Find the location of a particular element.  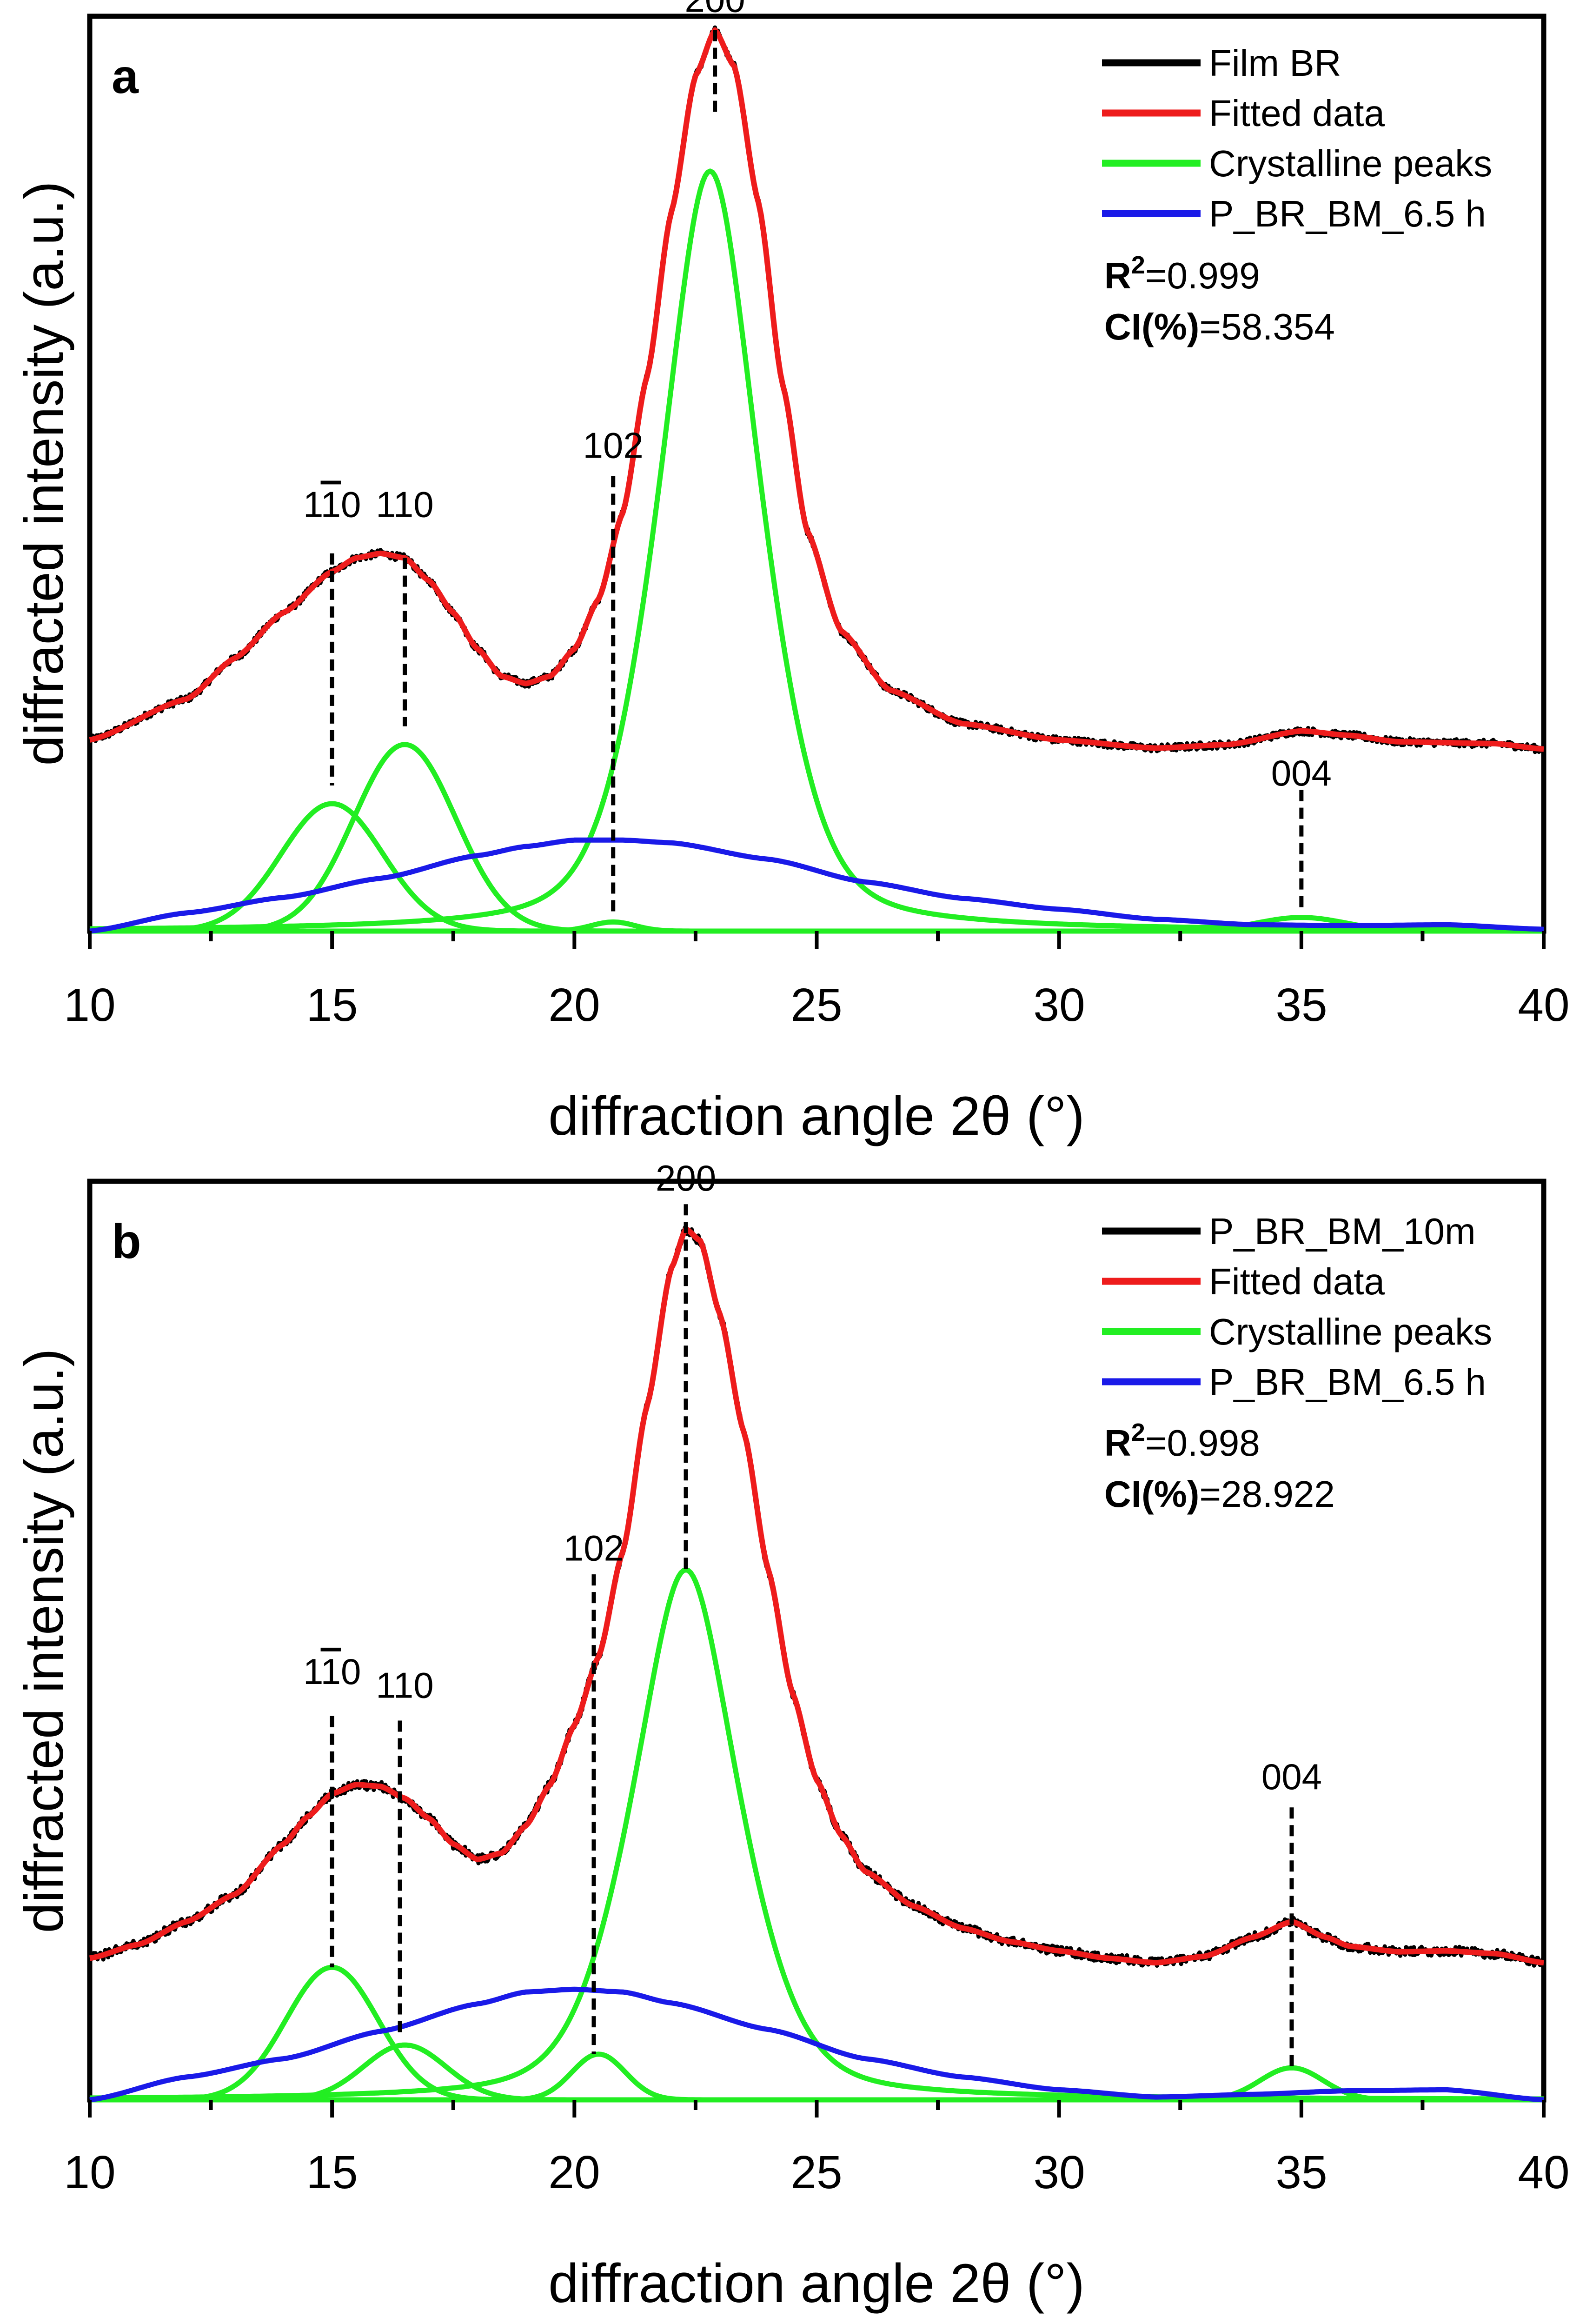

panel-a-letter: a is located at coordinates (125, 77).